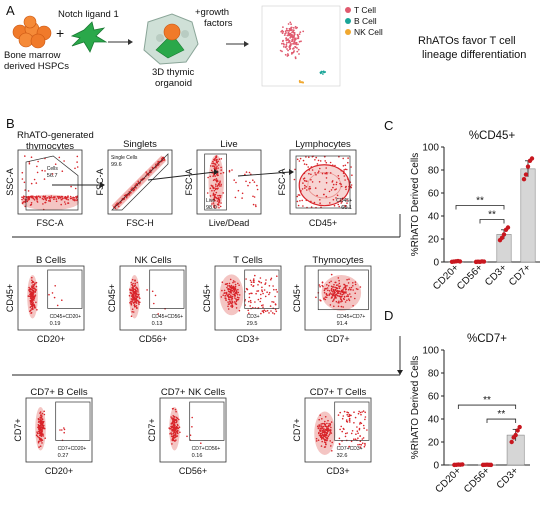 The image size is (550, 511). Describe the element at coordinates (55, 135) in the screenshot. I see `panel-b-title-line1: RhATO-generated` at that location.